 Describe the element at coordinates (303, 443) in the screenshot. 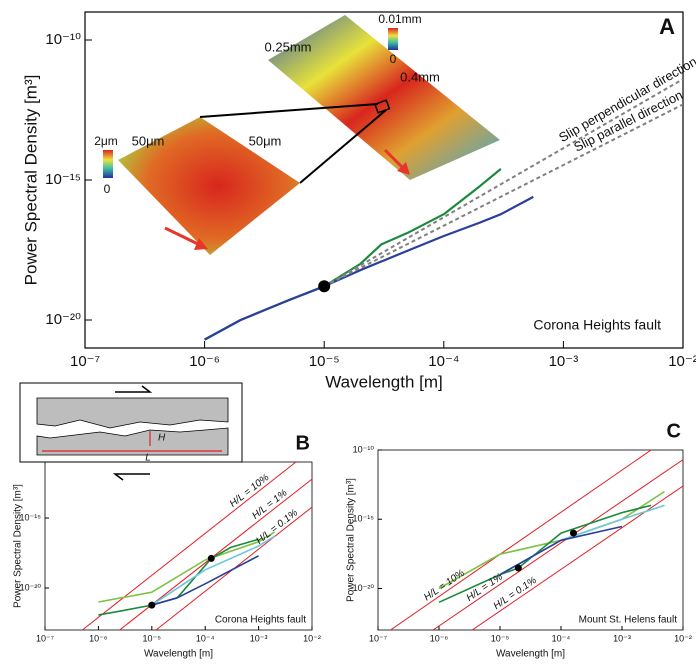

I see `panel-label: B` at that location.